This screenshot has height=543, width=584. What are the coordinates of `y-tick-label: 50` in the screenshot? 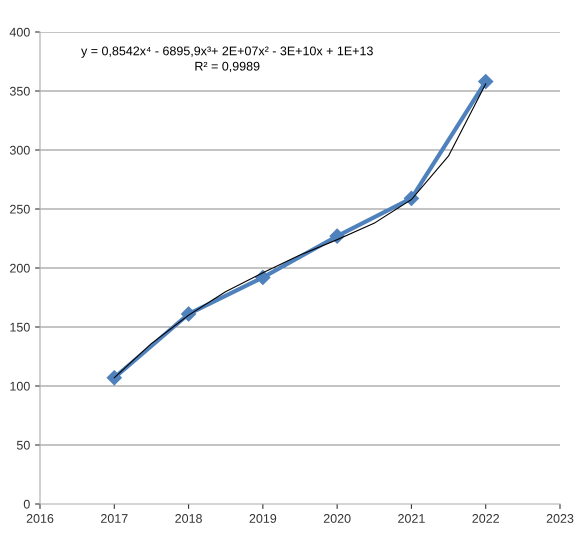 It's located at (23, 445).